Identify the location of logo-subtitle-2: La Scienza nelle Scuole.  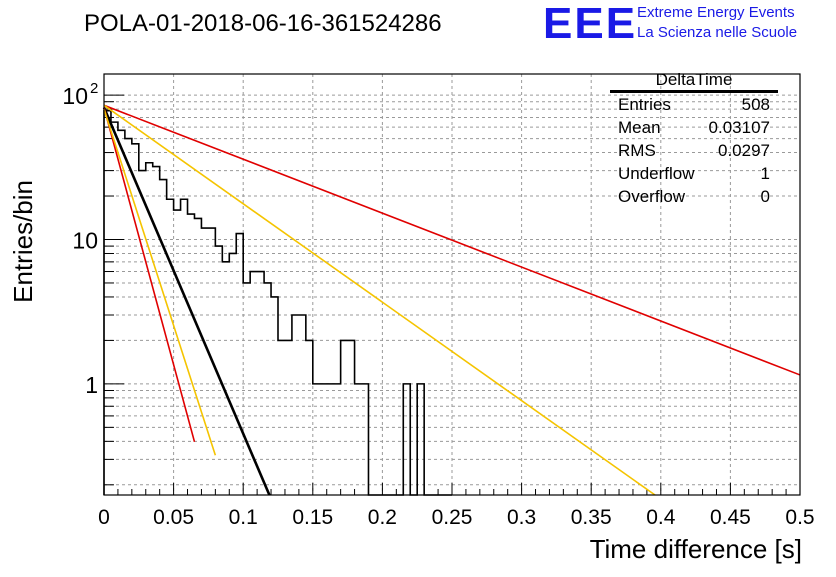
(717, 32).